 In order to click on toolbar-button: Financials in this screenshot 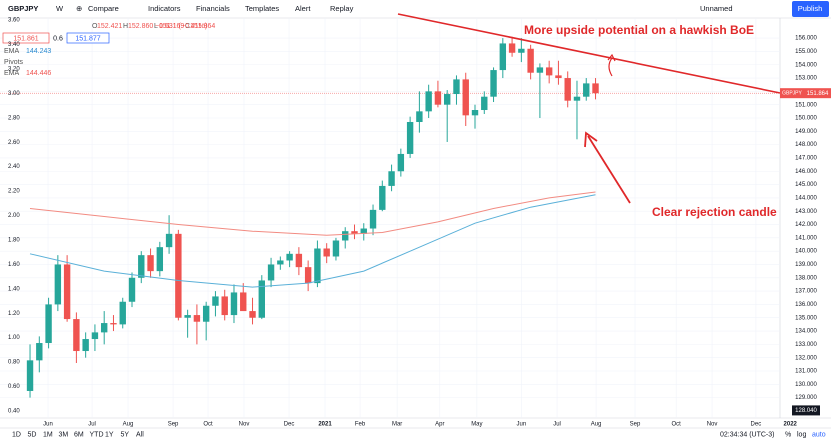, I will do `click(213, 8)`.